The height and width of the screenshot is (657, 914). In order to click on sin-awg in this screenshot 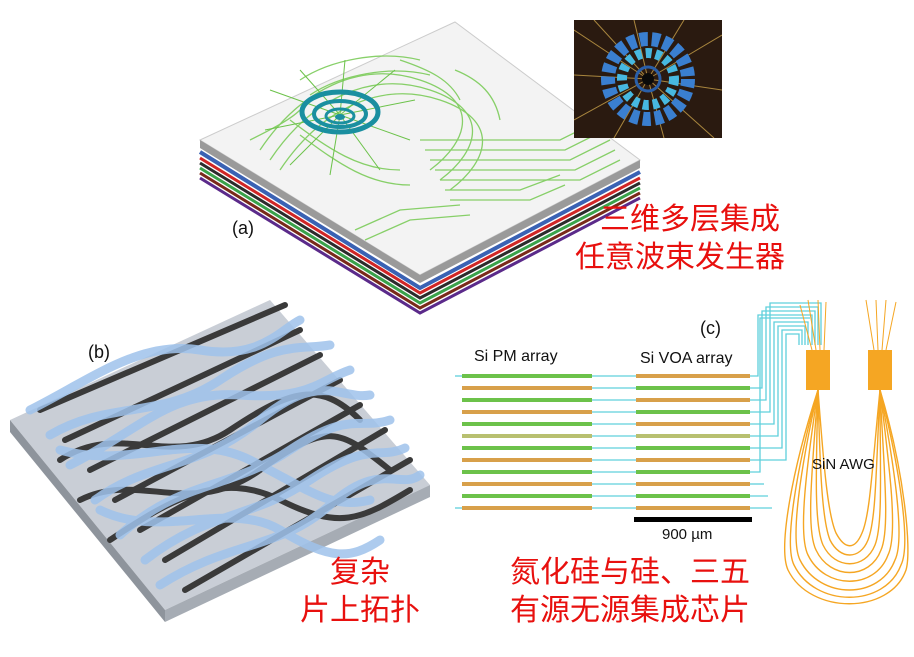, I will do `click(846, 452)`.